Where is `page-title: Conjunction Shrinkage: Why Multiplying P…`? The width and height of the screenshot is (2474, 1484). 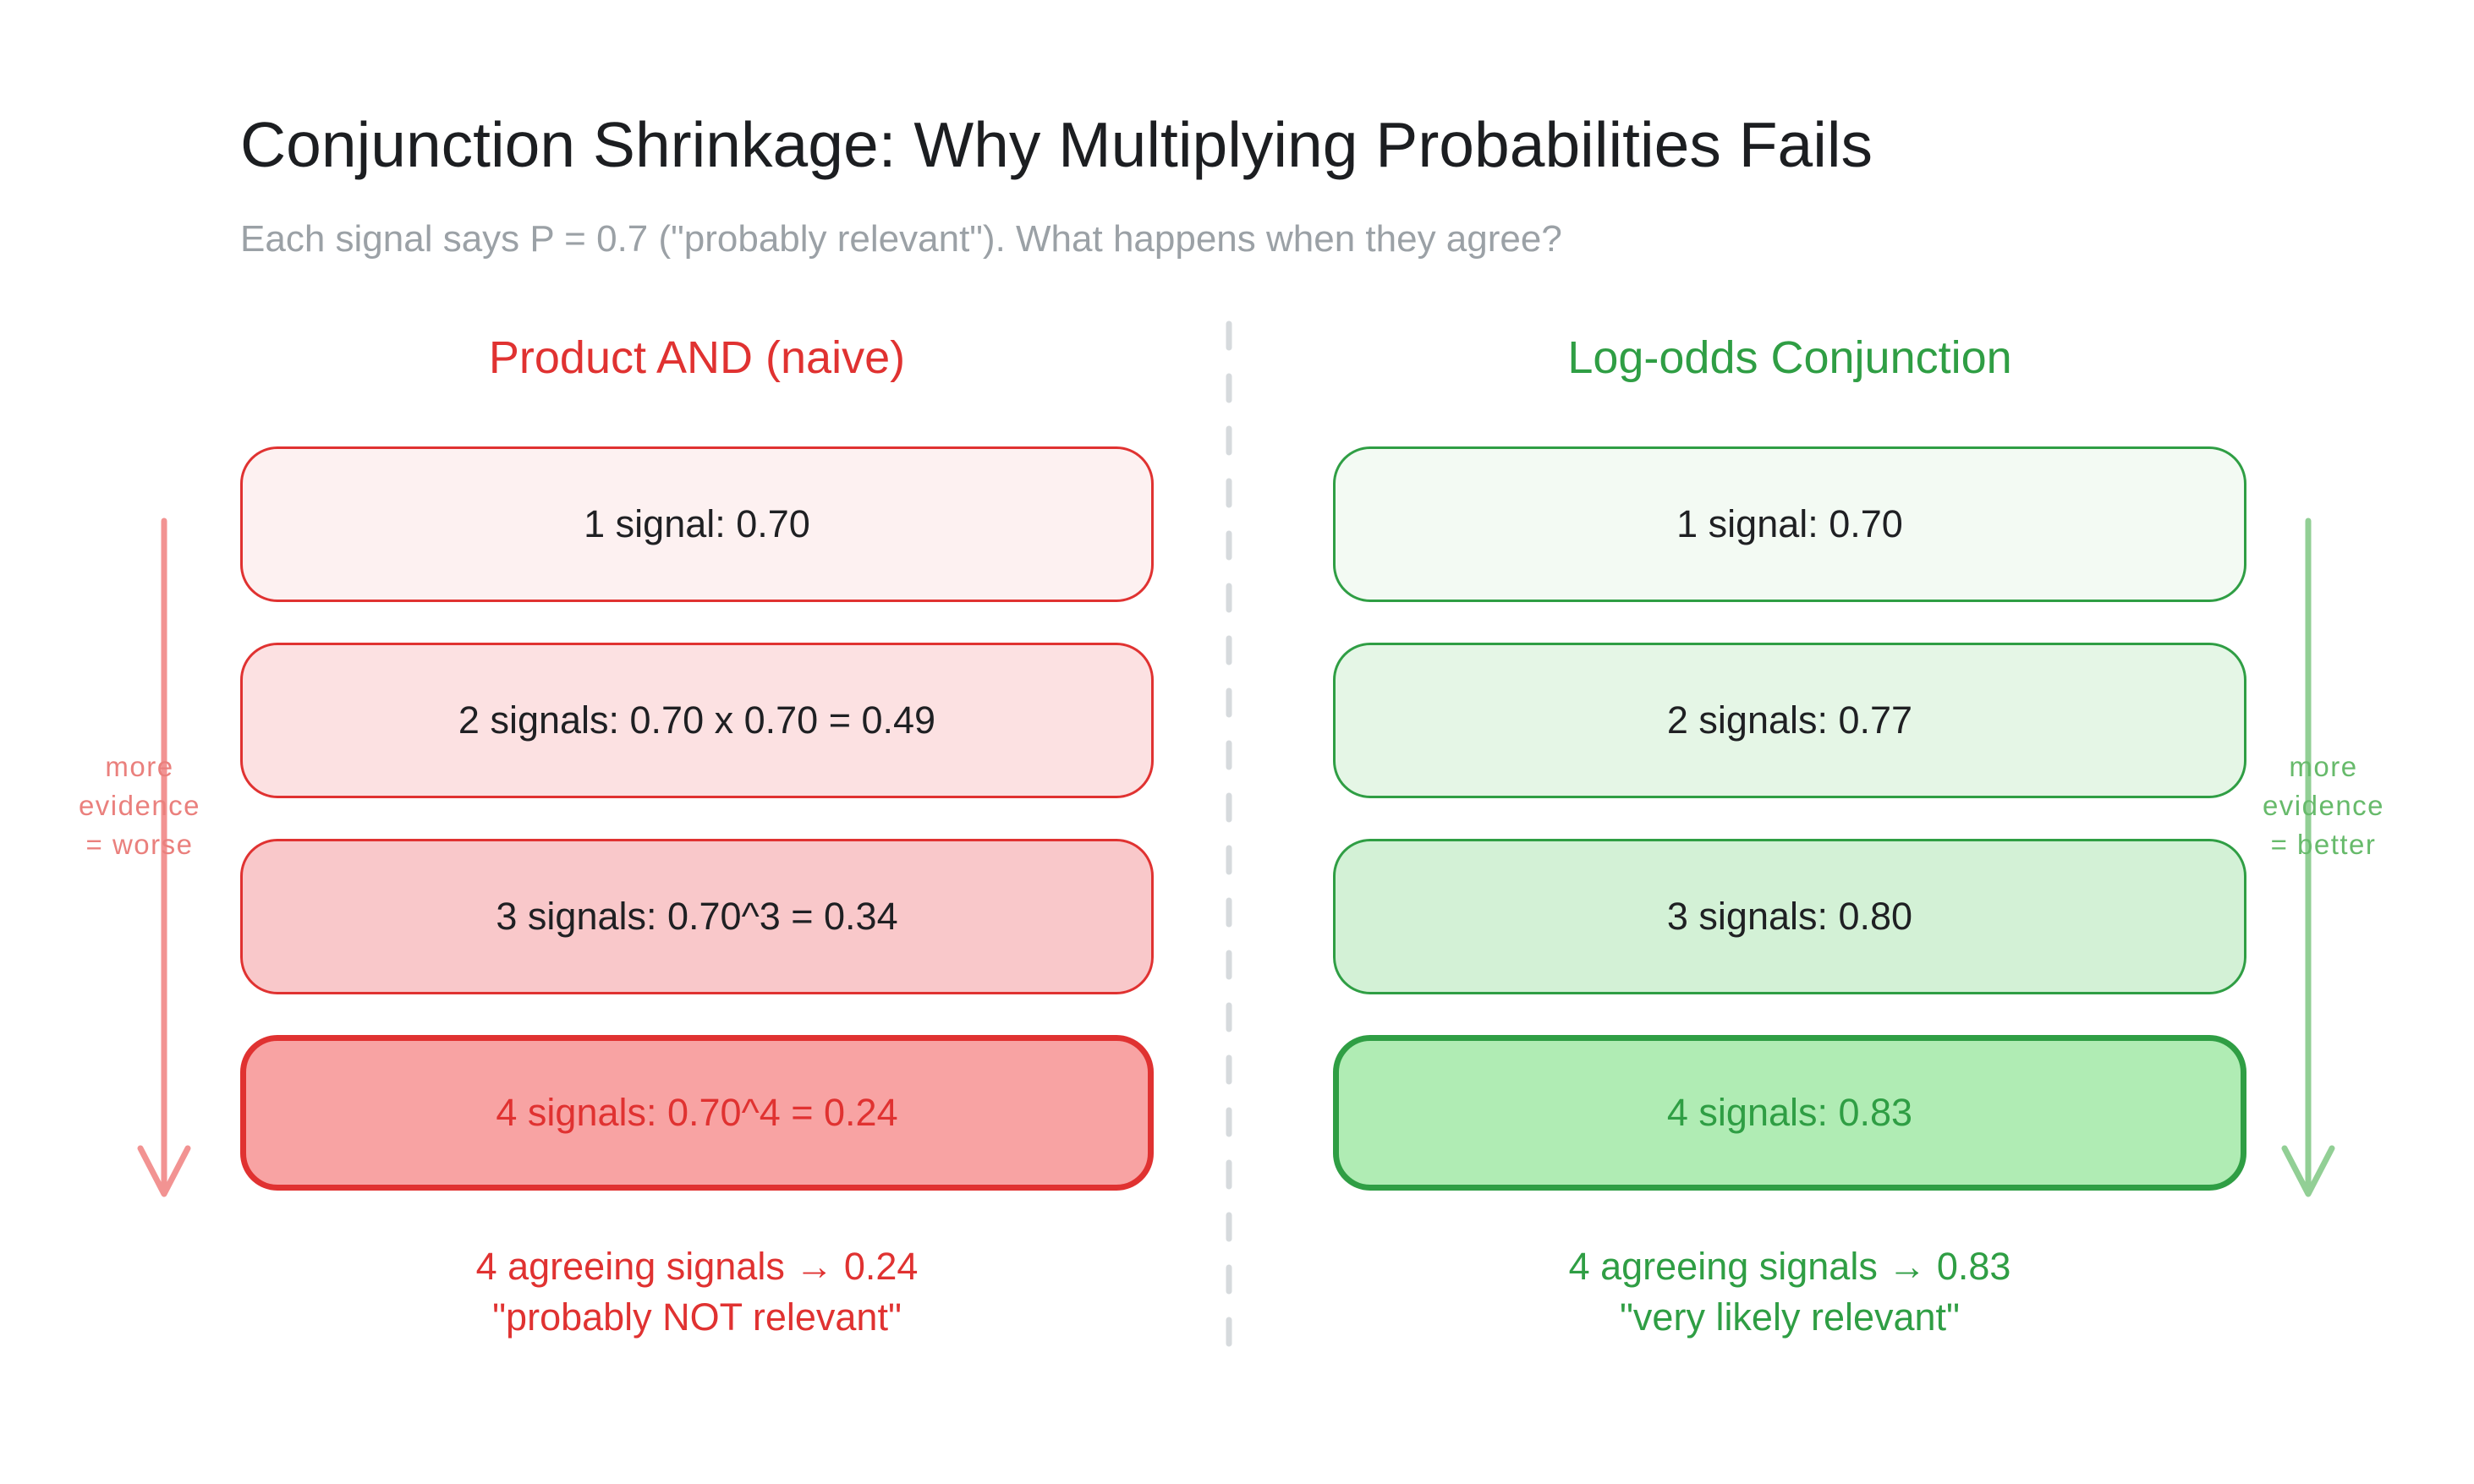
page-title: Conjunction Shrinkage: Why Multiplying P… is located at coordinates (1056, 144).